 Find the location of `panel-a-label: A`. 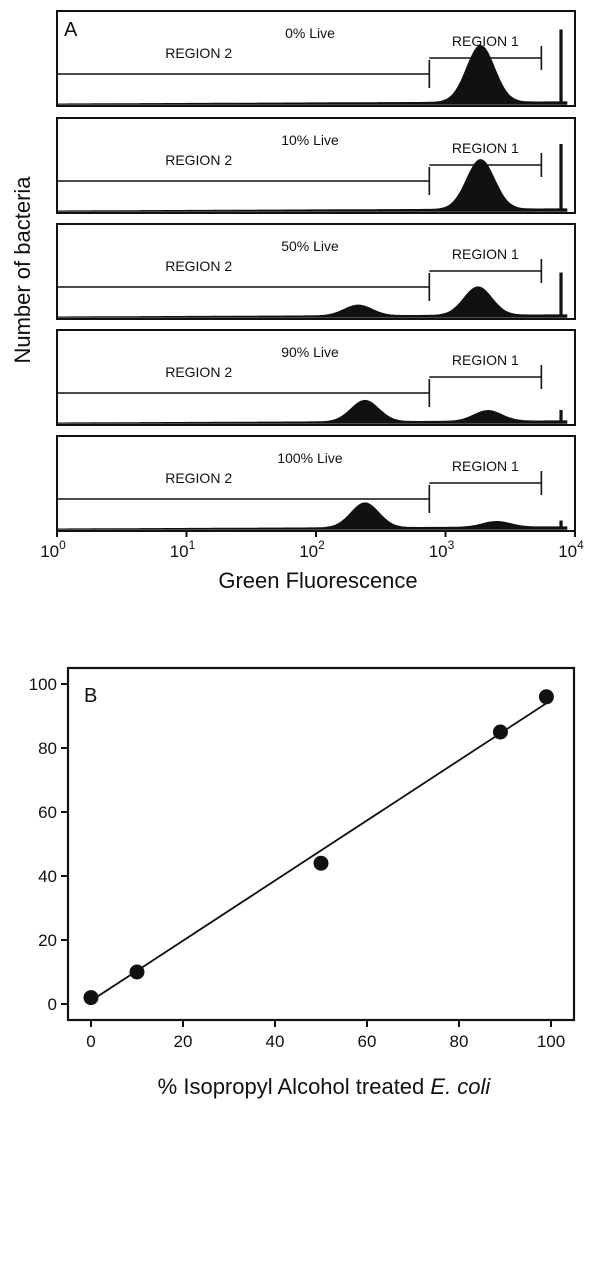

panel-a-label: A is located at coordinates (71, 30).